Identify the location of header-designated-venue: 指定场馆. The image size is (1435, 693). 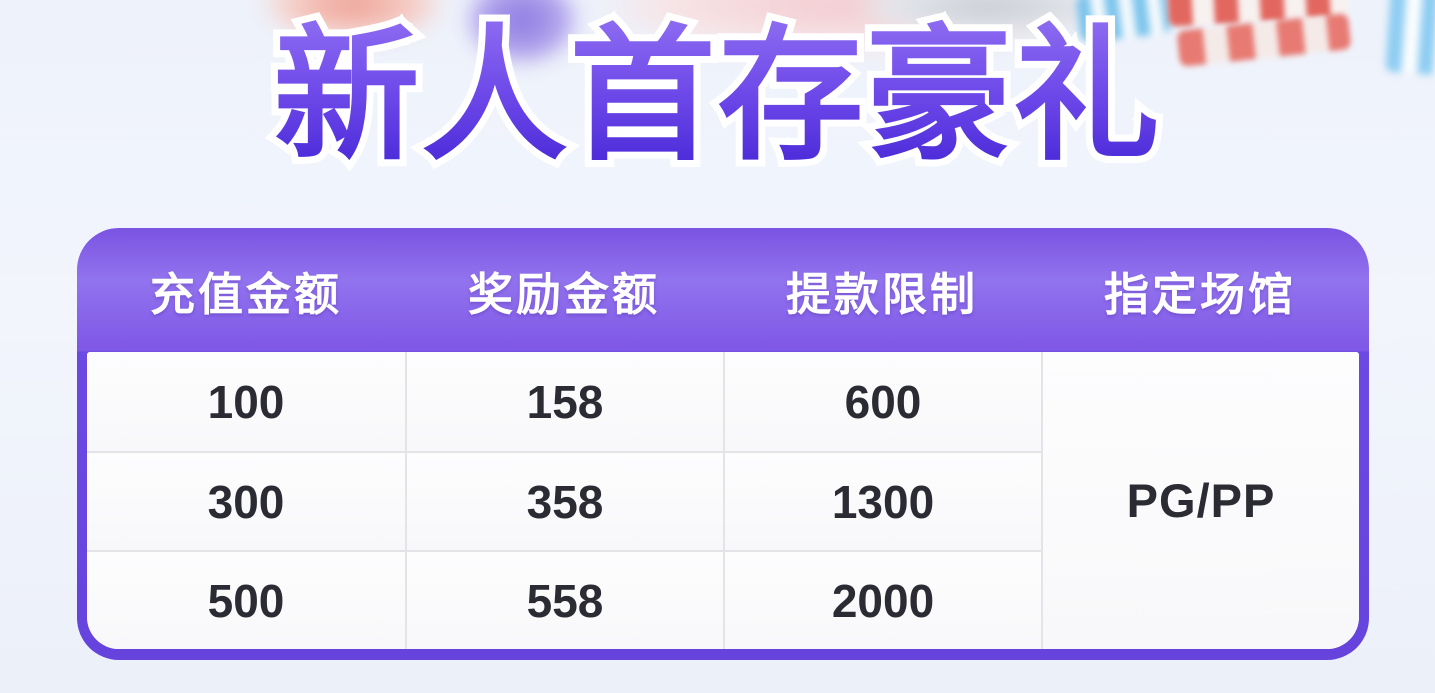
(1199, 294).